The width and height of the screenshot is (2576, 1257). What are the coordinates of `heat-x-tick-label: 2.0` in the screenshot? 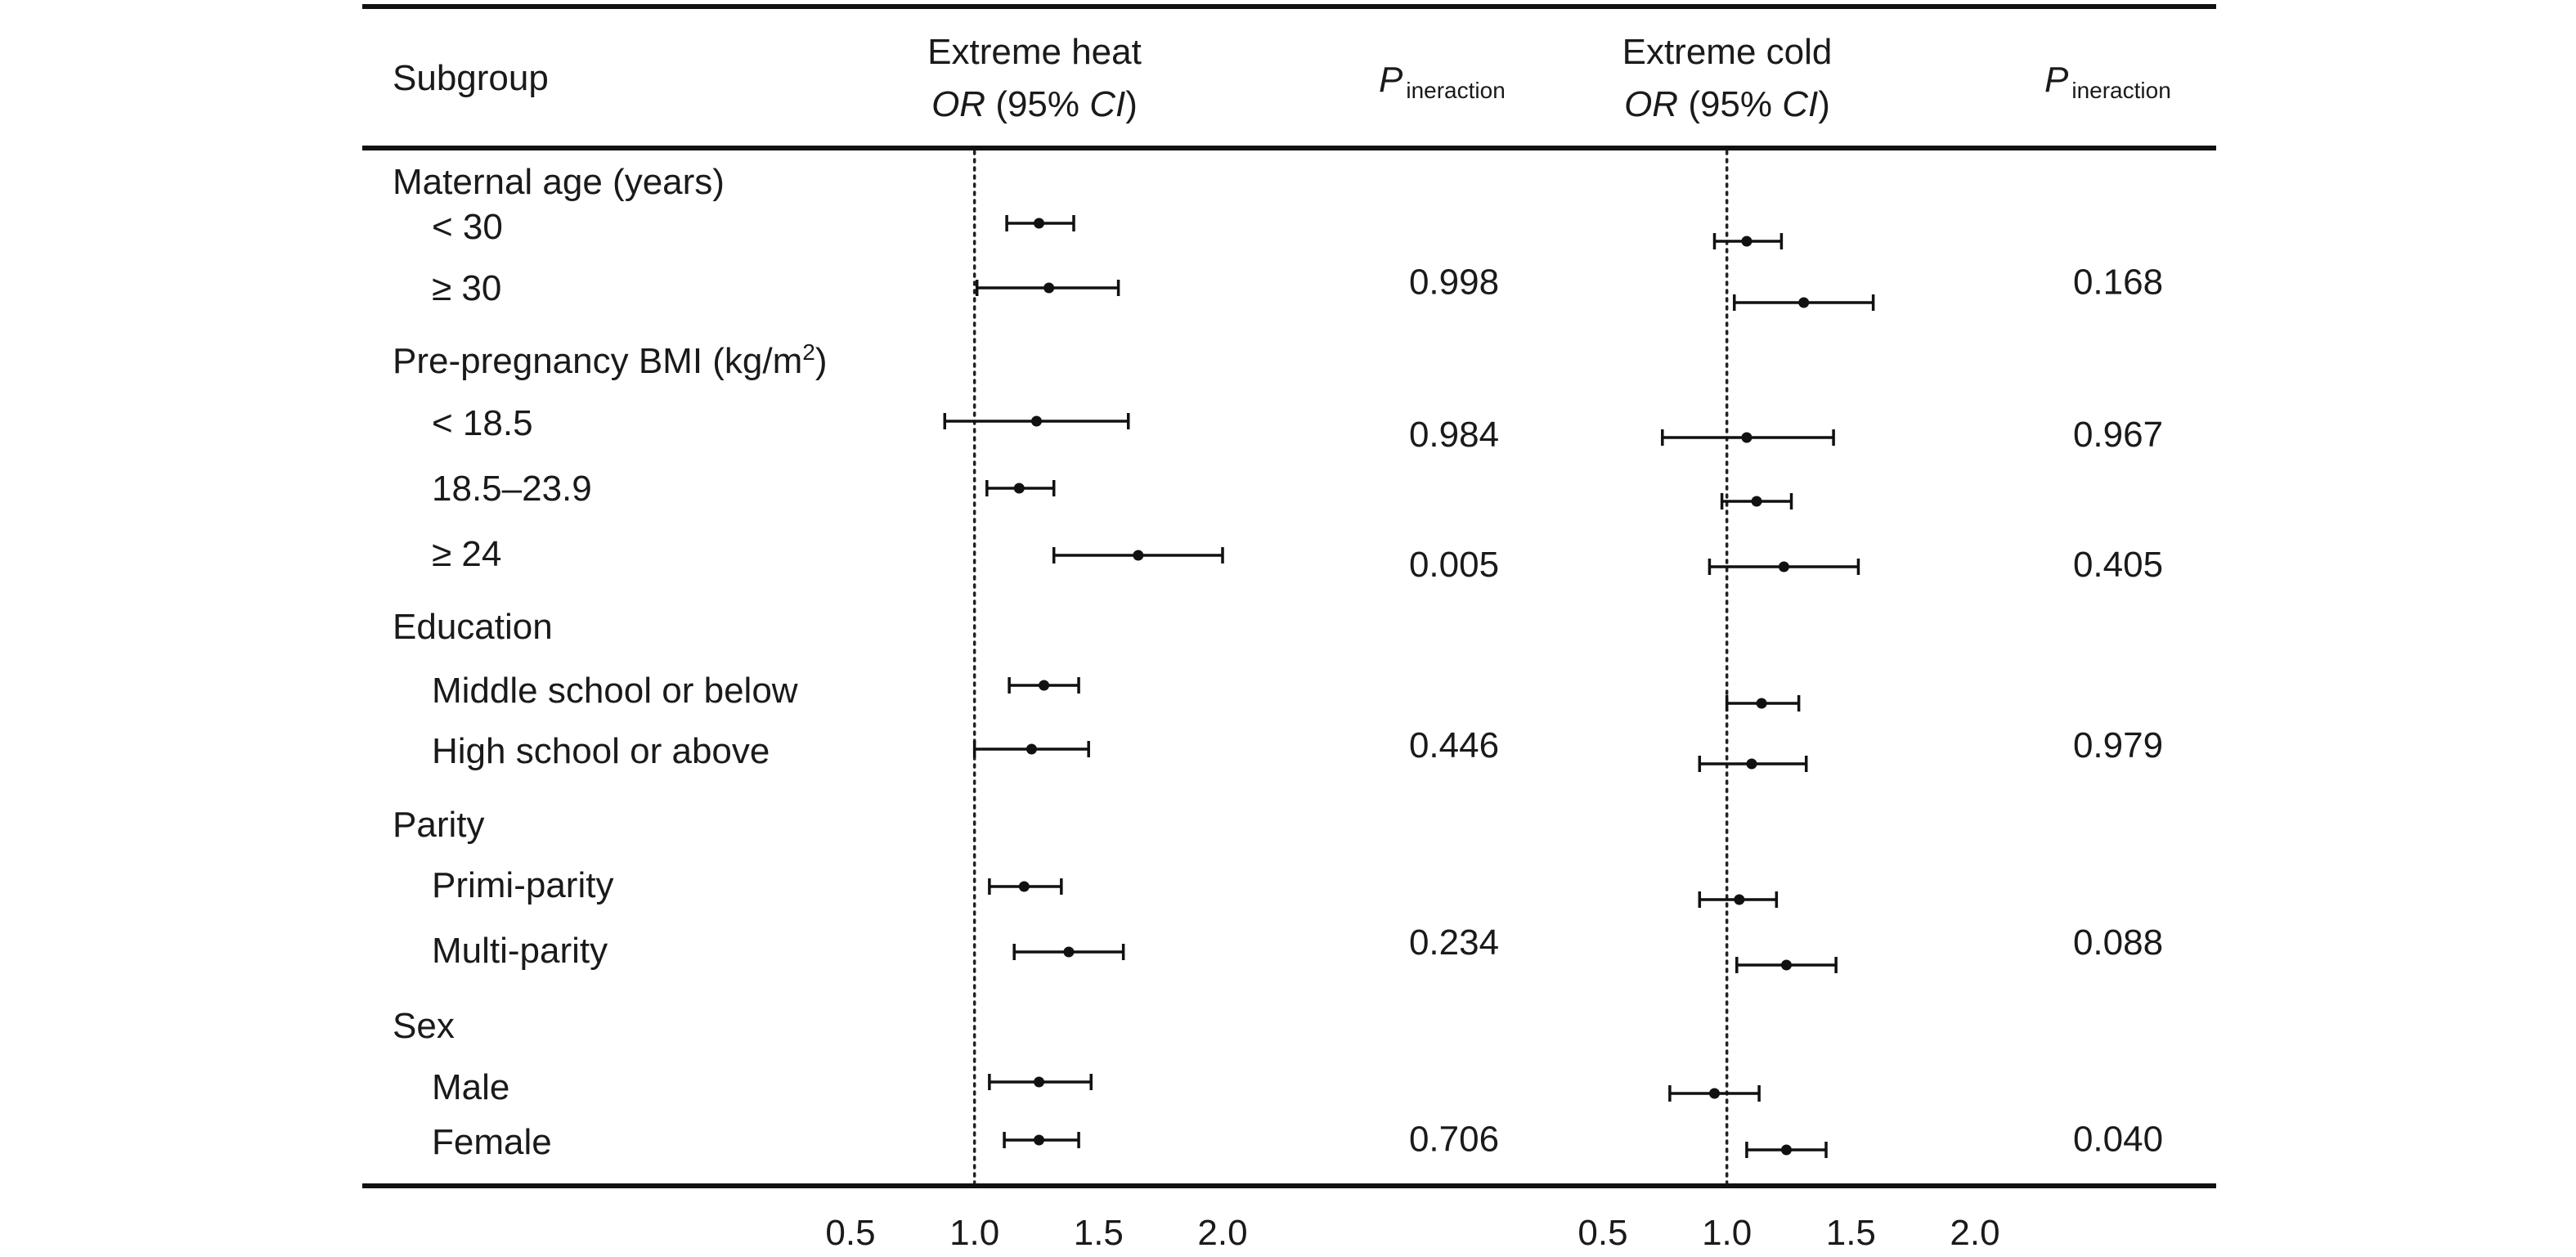 It's located at (1222, 1233).